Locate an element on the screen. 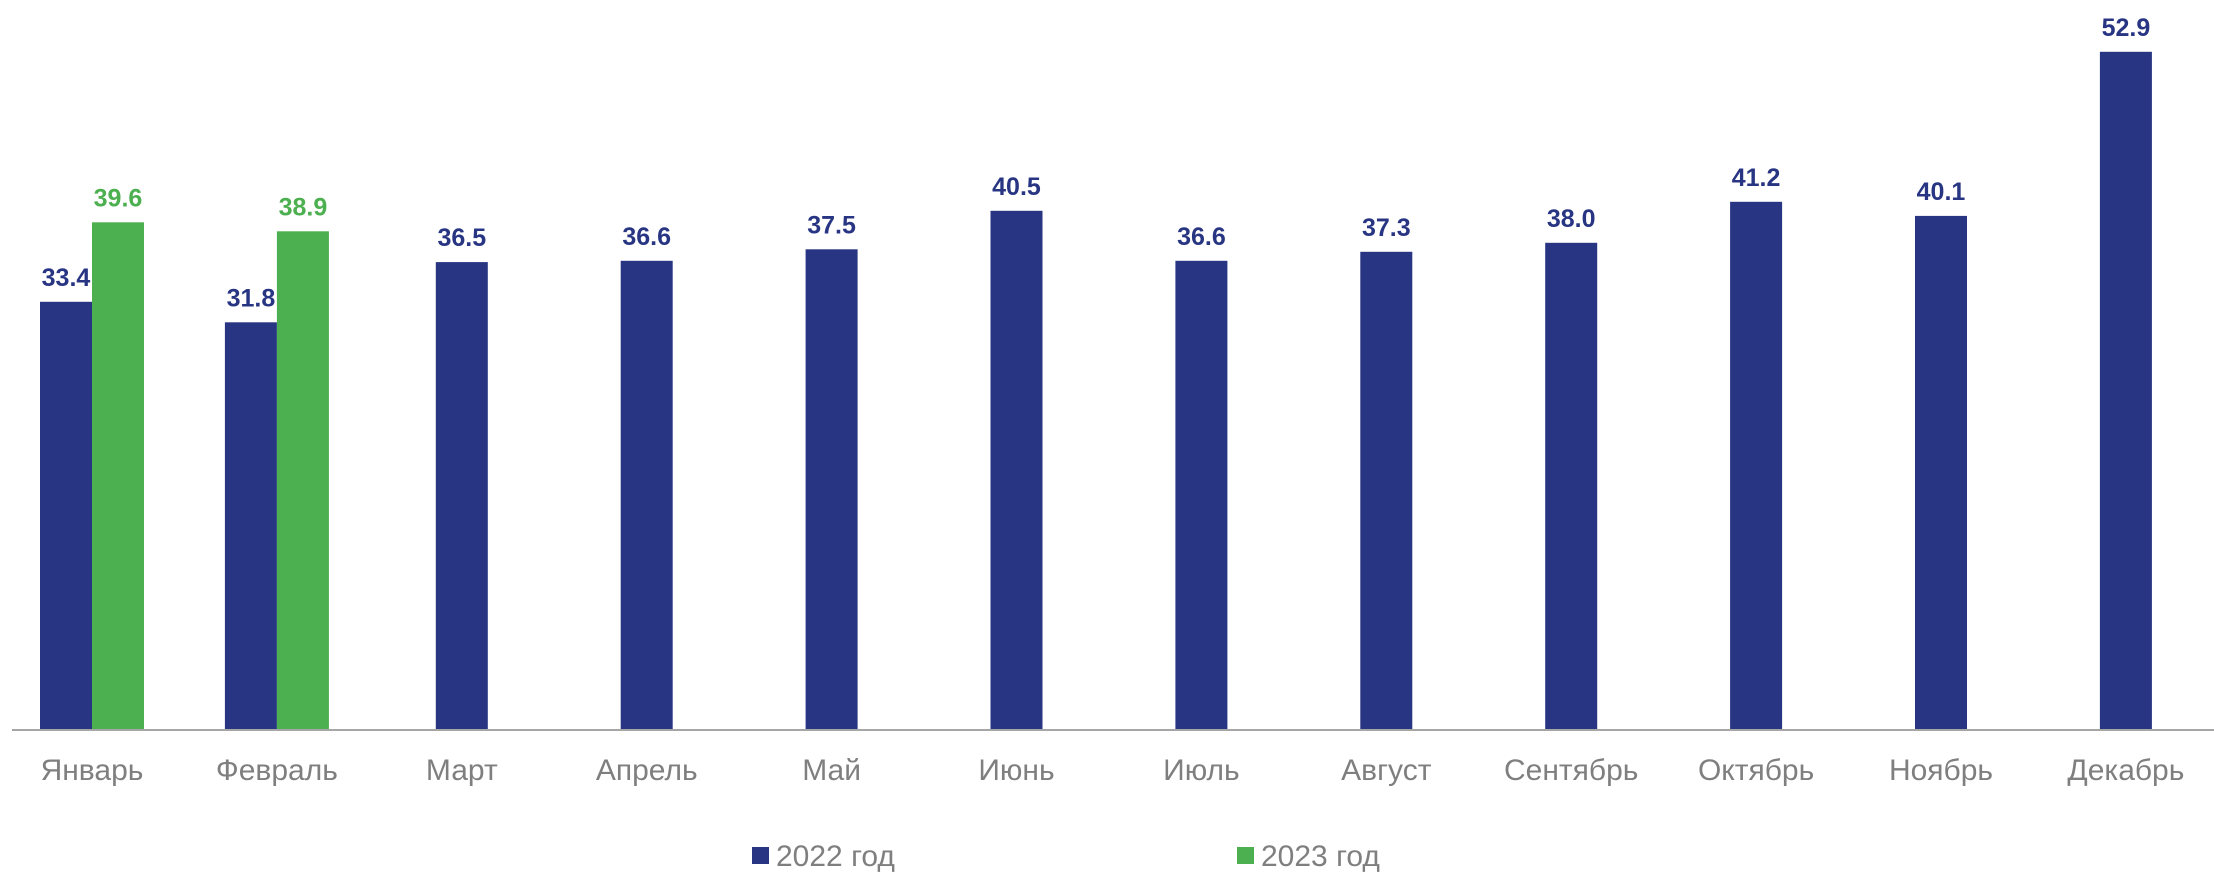 The width and height of the screenshot is (2214, 872). category-label-7: Июль is located at coordinates (1201, 770).